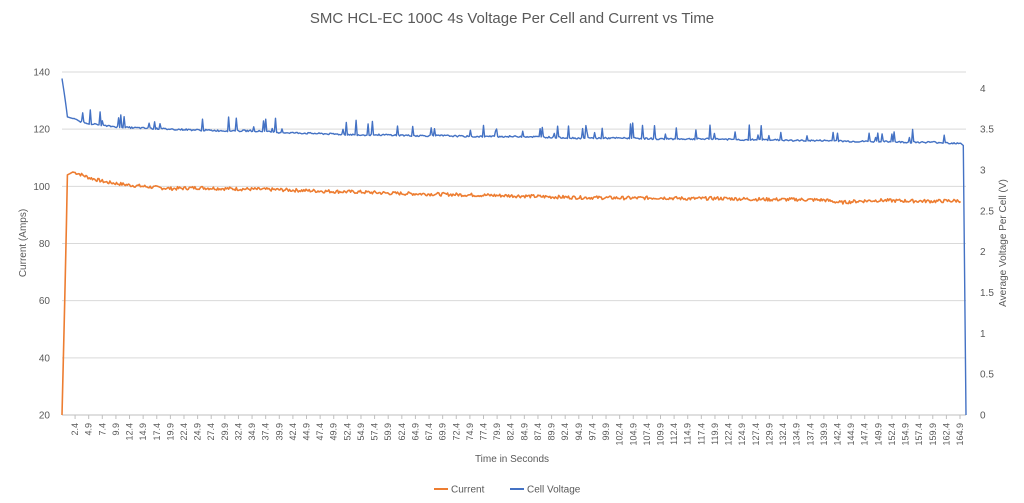  What do you see at coordinates (143, 432) in the screenshot?
I see `x-tick-14.9: 14.9` at bounding box center [143, 432].